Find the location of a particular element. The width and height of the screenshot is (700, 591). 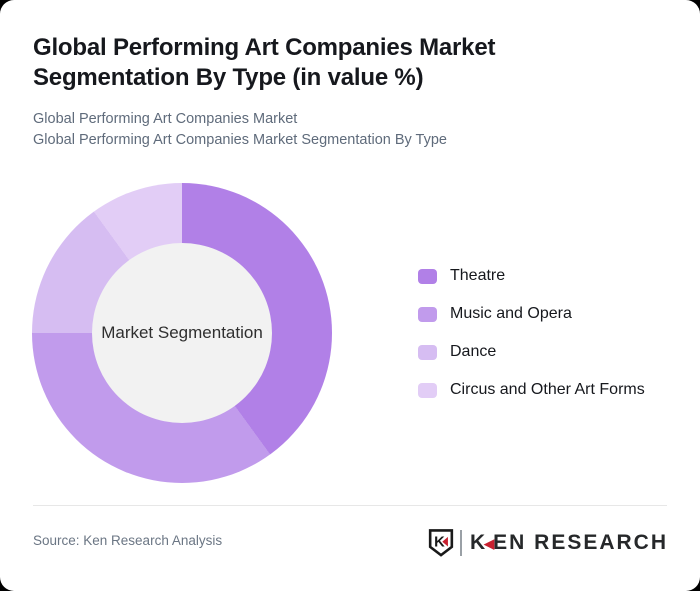

source-note: Source: Ken Research Analysis is located at coordinates (128, 540).